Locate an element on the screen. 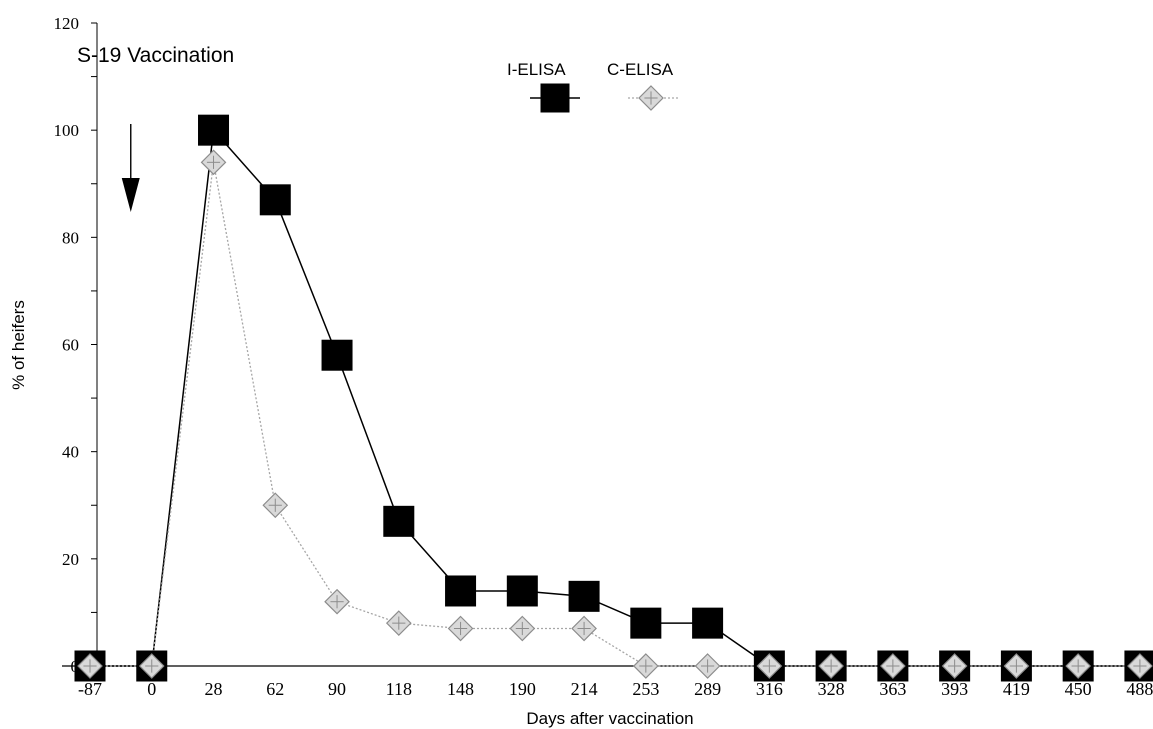  arrow-head is located at coordinates (130, 195).